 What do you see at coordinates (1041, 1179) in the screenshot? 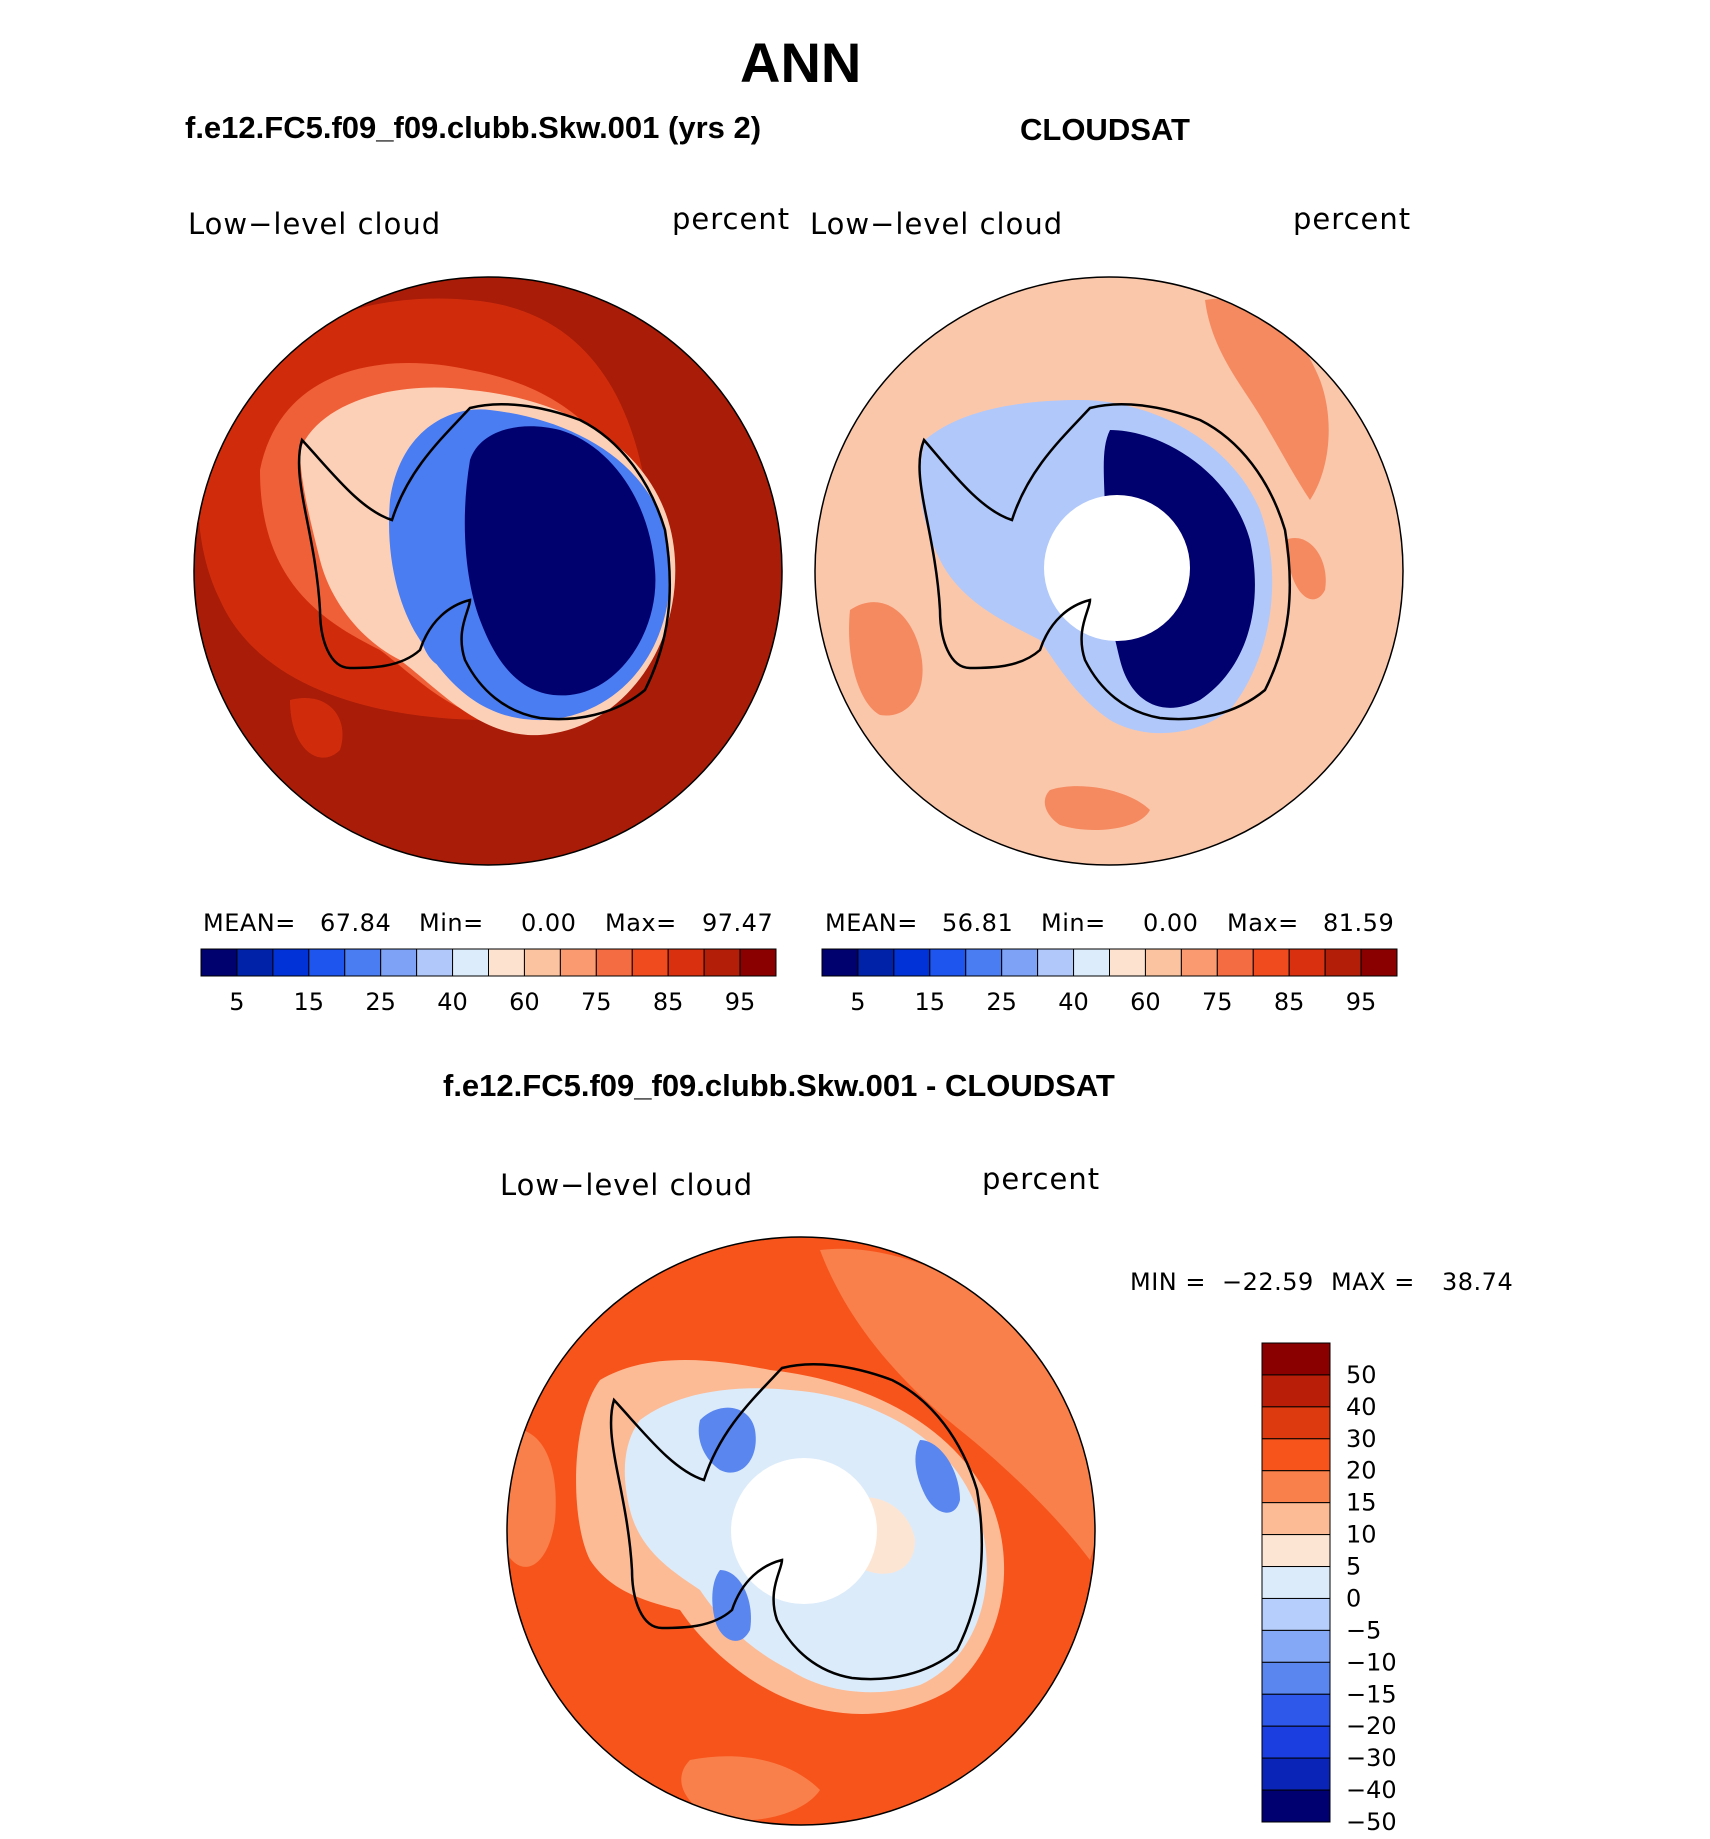
I see `diff-units-label: percent` at bounding box center [1041, 1179].